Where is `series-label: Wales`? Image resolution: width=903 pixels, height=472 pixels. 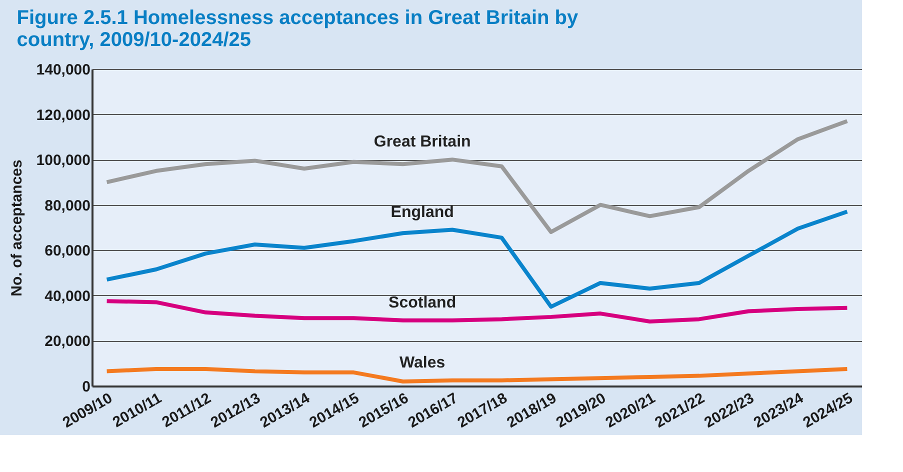
series-label: Wales is located at coordinates (422, 363).